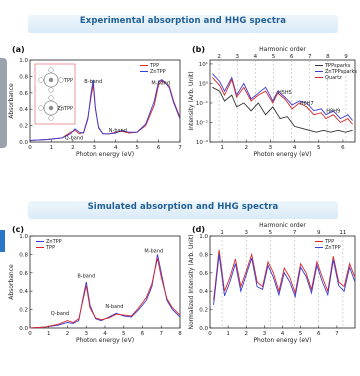 The image size is (360, 376). Describe the element at coordinates (68, 81) in the screenshot. I see `inset-molecule-label: TPP` at that location.